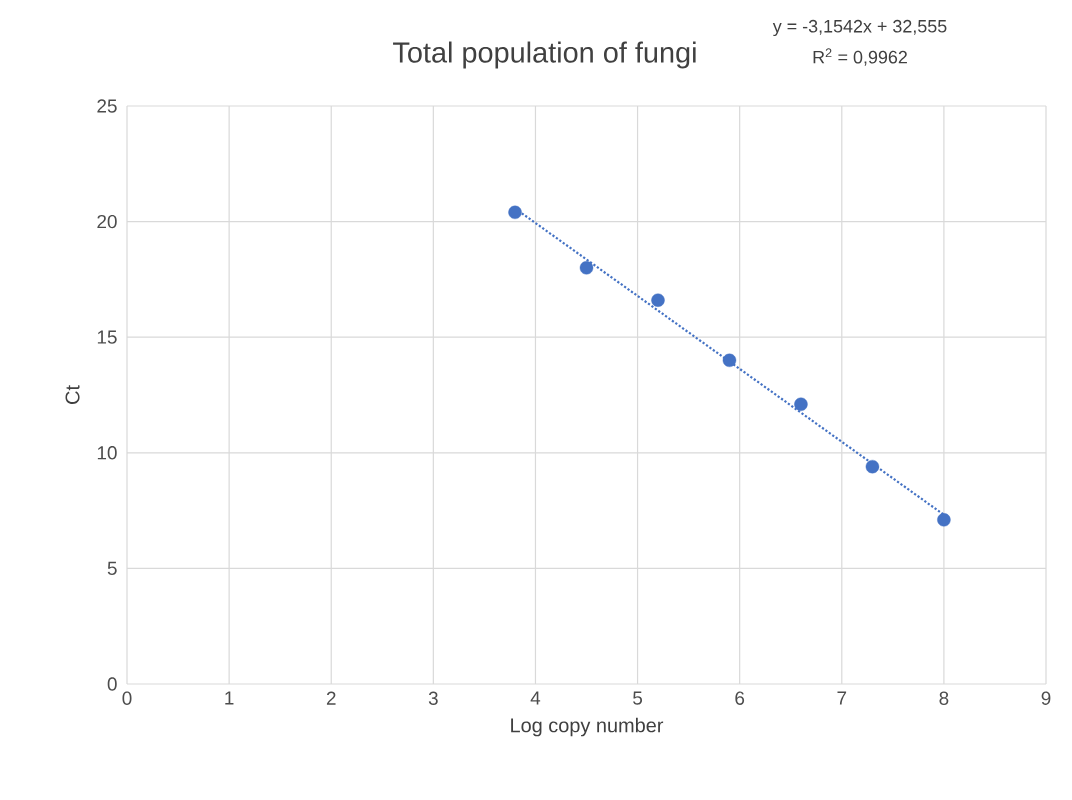  Describe the element at coordinates (842, 698) in the screenshot. I see `x-tick-label: 7` at that location.